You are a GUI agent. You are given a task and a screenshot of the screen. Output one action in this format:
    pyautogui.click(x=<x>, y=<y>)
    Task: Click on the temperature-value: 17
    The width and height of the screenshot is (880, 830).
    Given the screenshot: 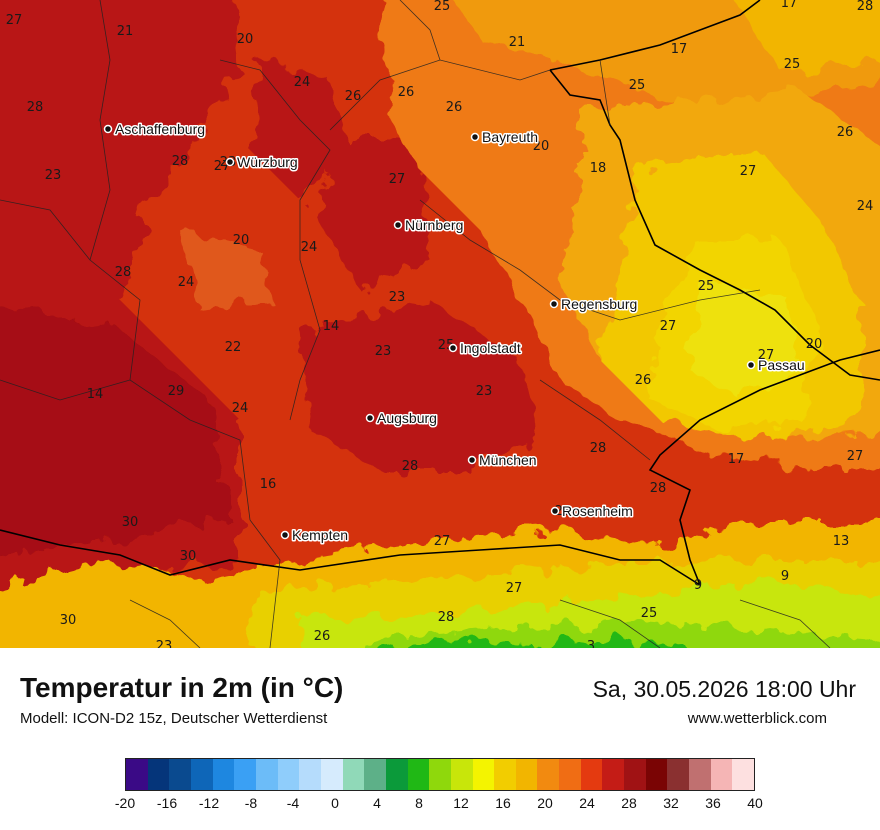 What is the action you would take?
    pyautogui.click(x=679, y=49)
    